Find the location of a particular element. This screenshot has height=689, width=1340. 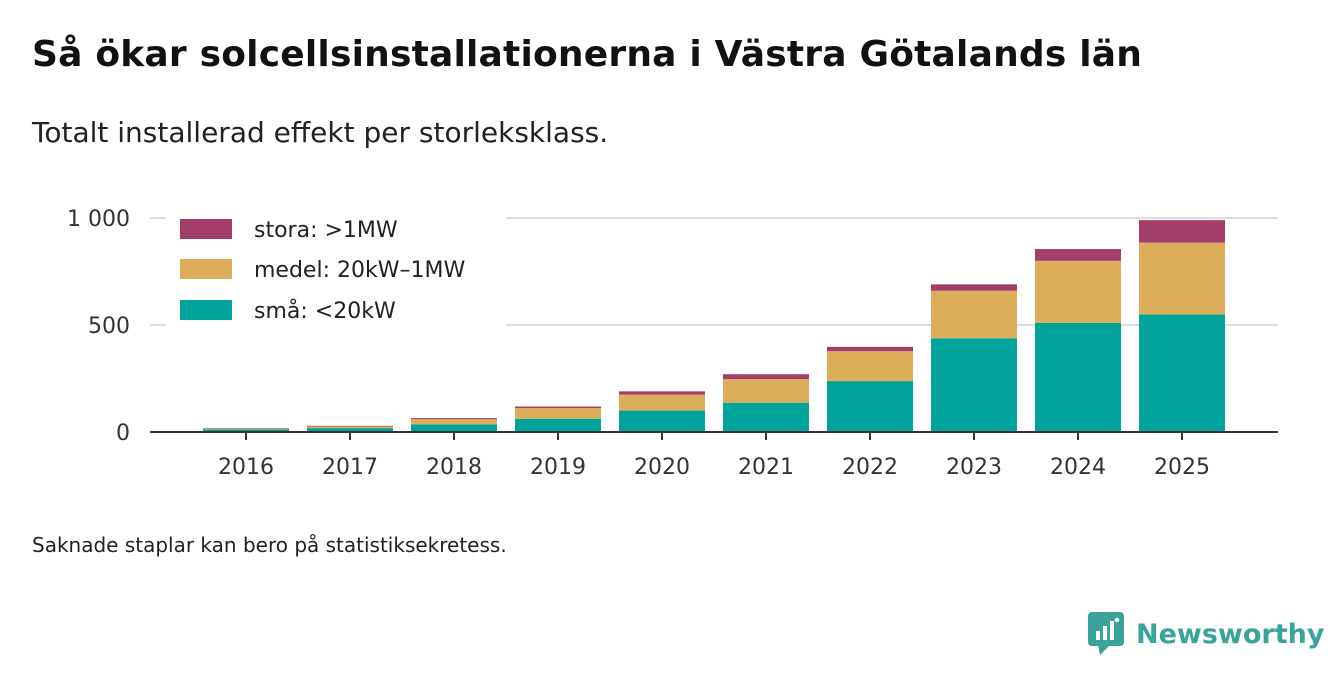

y-tick-label: 1 000 is located at coordinates (98, 219).